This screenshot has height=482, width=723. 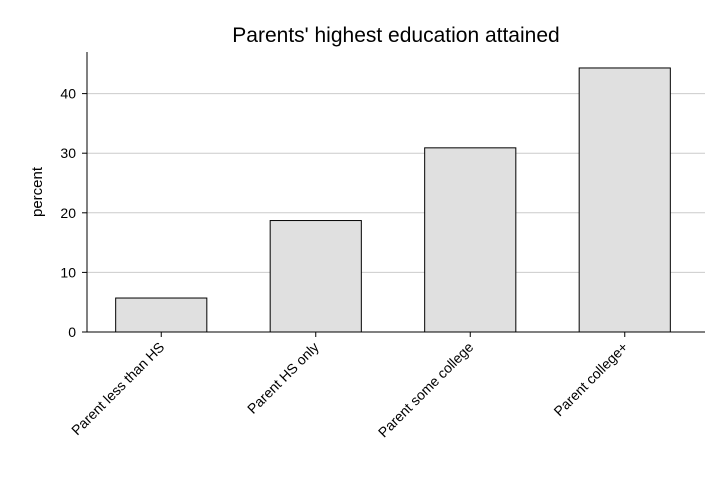 What do you see at coordinates (590, 379) in the screenshot?
I see `x-tick-label: Parent college+` at bounding box center [590, 379].